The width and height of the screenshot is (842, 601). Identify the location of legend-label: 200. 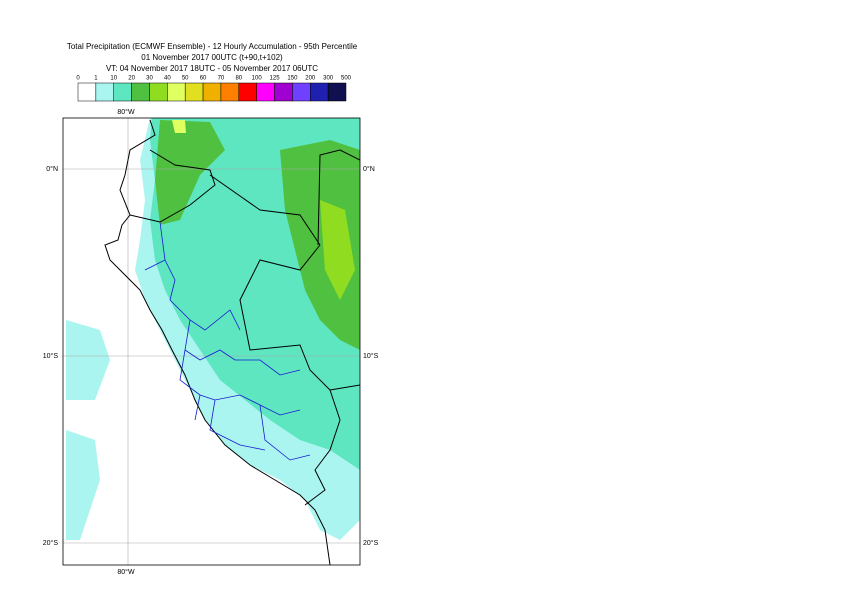
(310, 79).